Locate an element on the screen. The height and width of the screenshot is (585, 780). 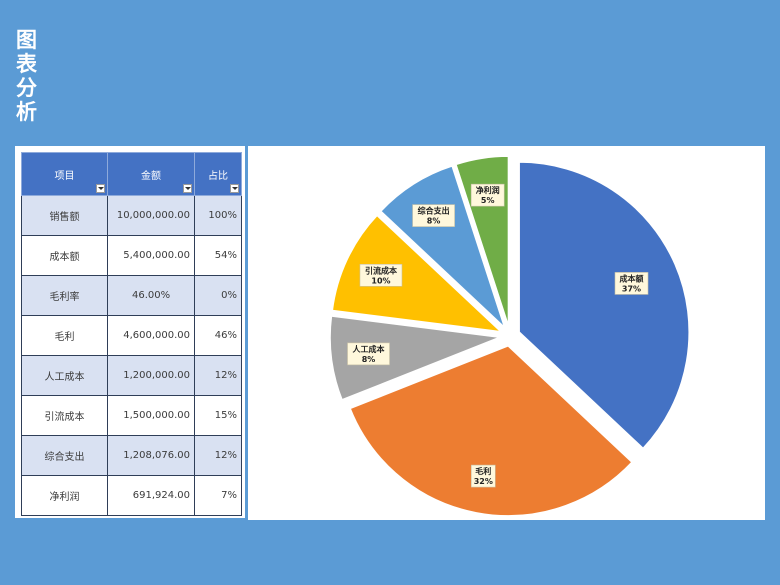
header-item-label: 项目 is located at coordinates (64, 176).